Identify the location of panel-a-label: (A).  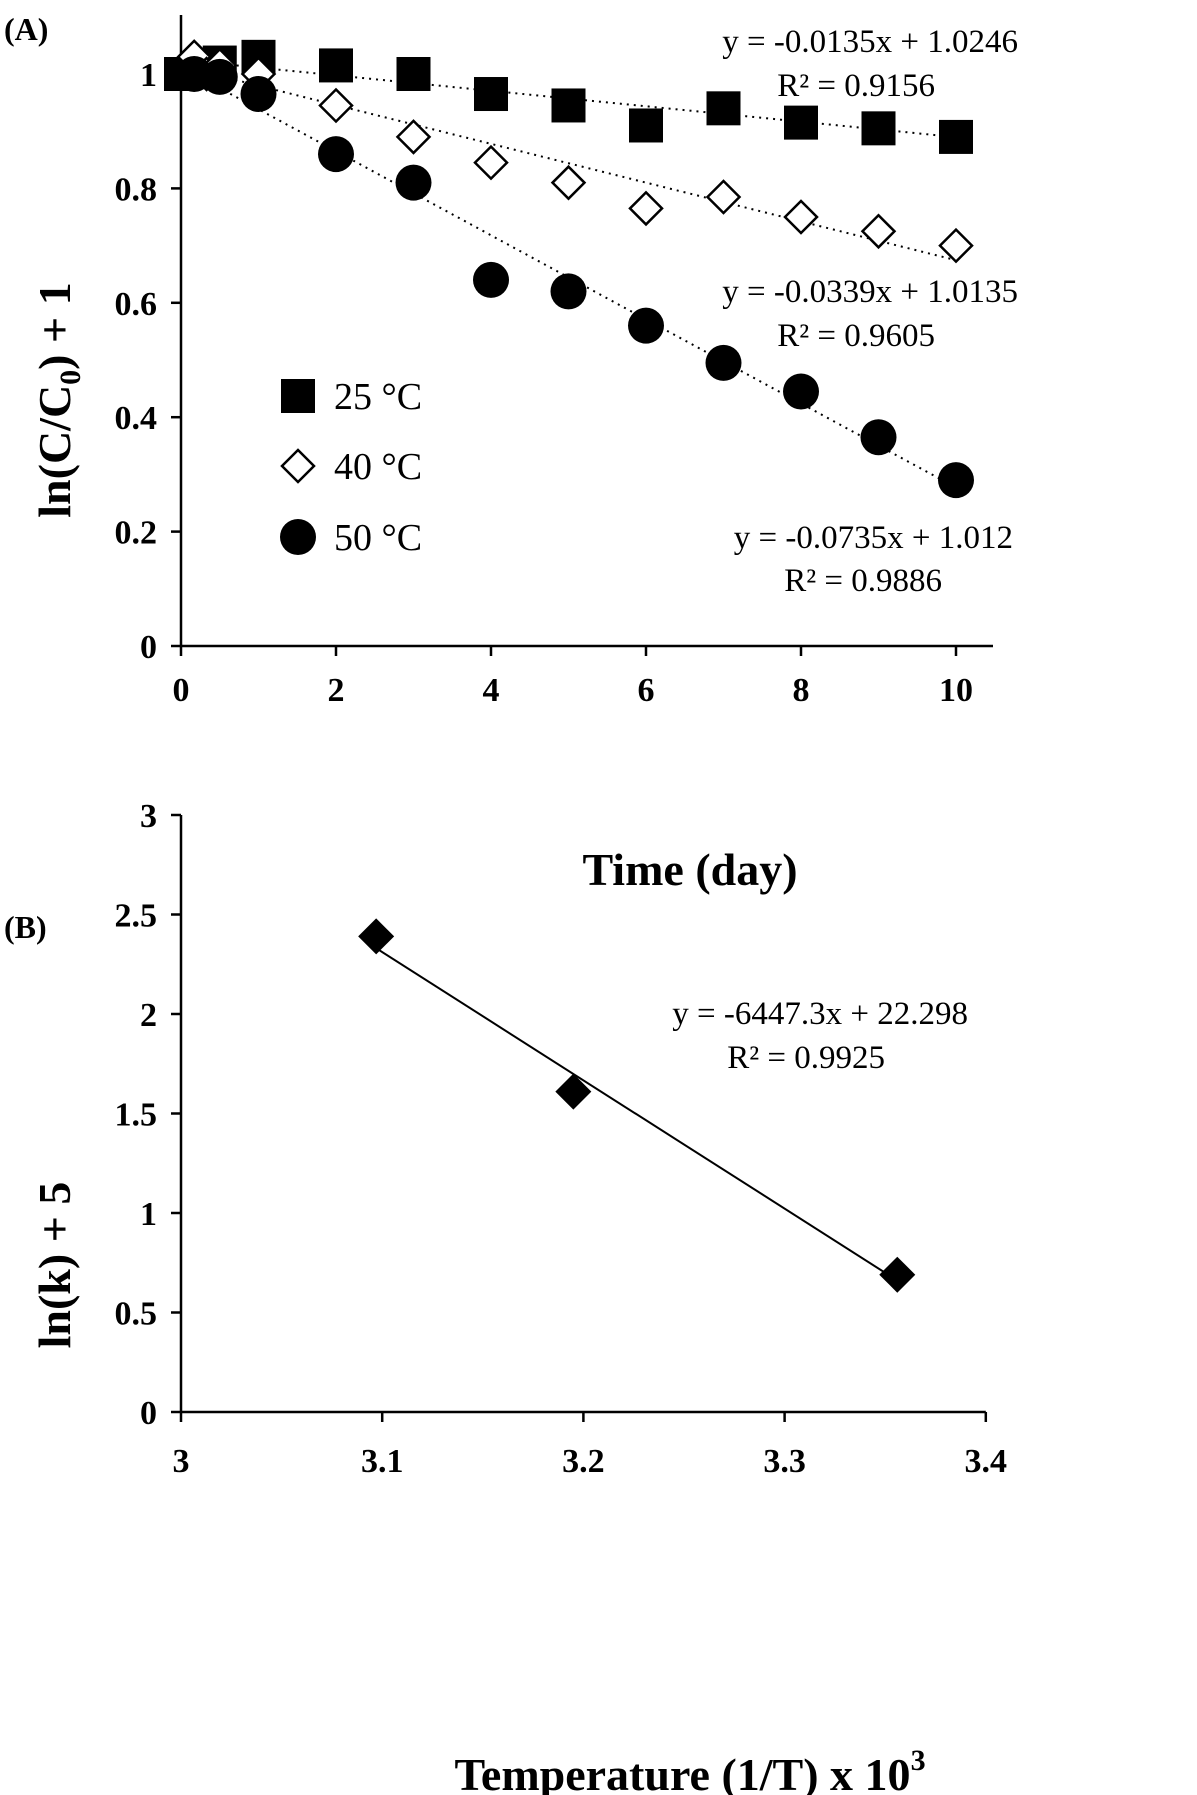
(26, 29).